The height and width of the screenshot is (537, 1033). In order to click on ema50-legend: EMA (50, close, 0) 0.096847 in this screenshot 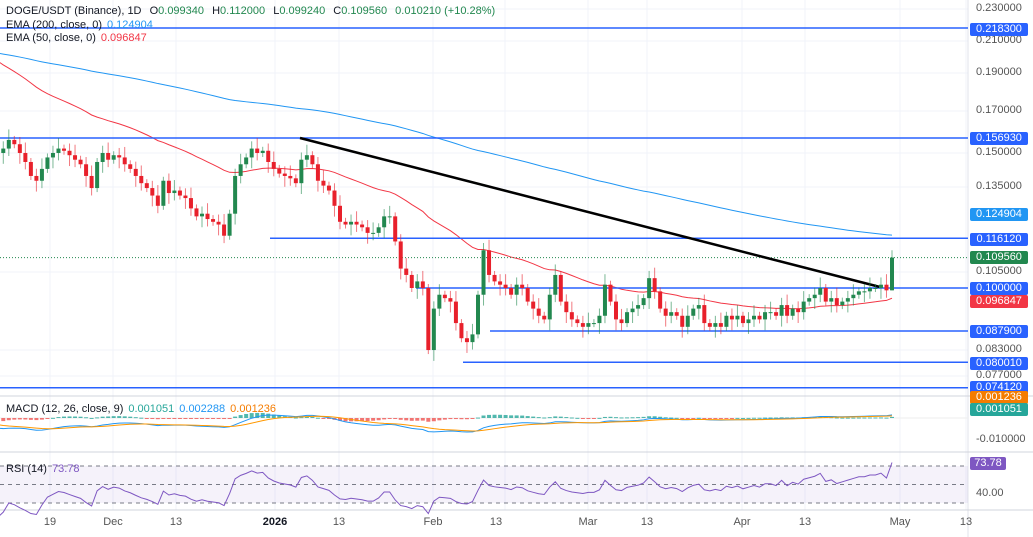, I will do `click(76, 38)`.